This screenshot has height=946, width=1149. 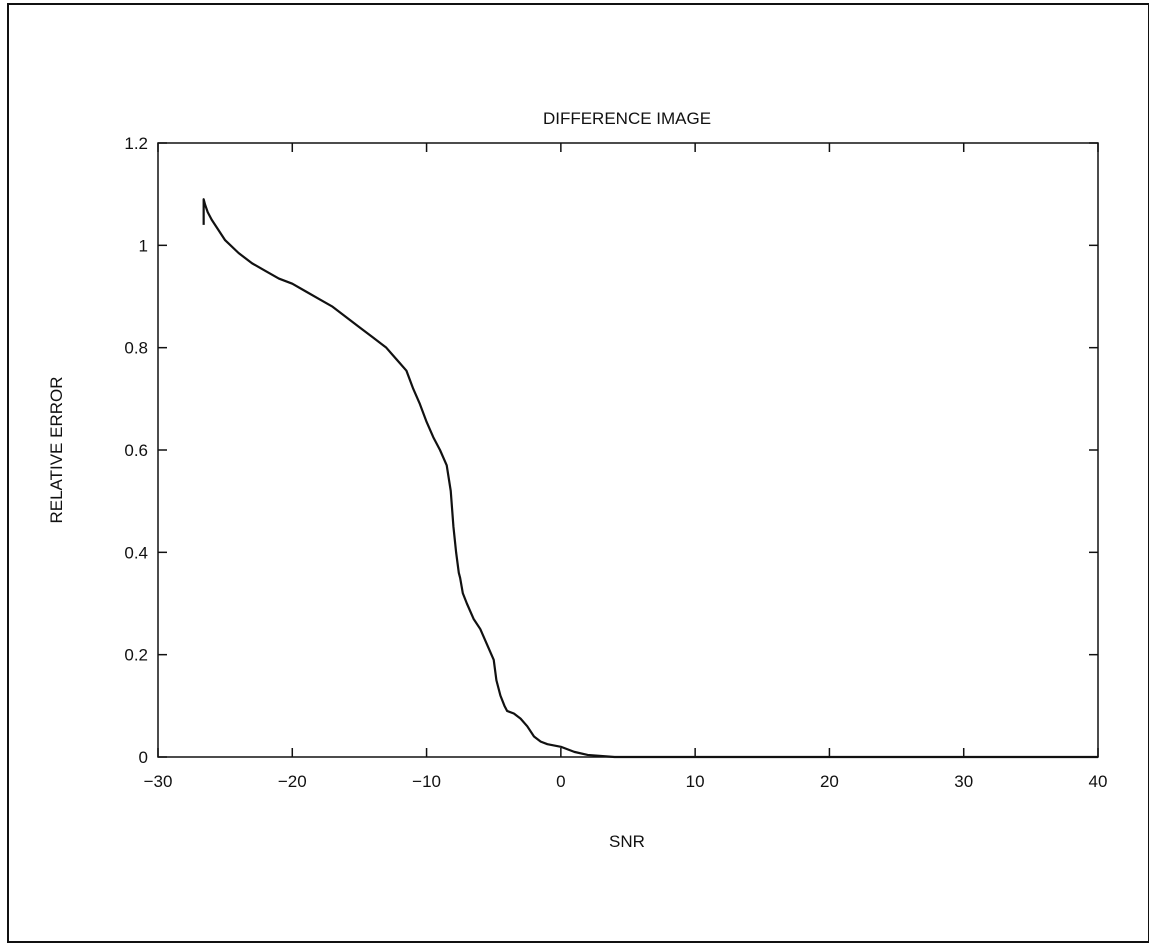 I want to click on x-tick-label: 10, so click(x=695, y=781).